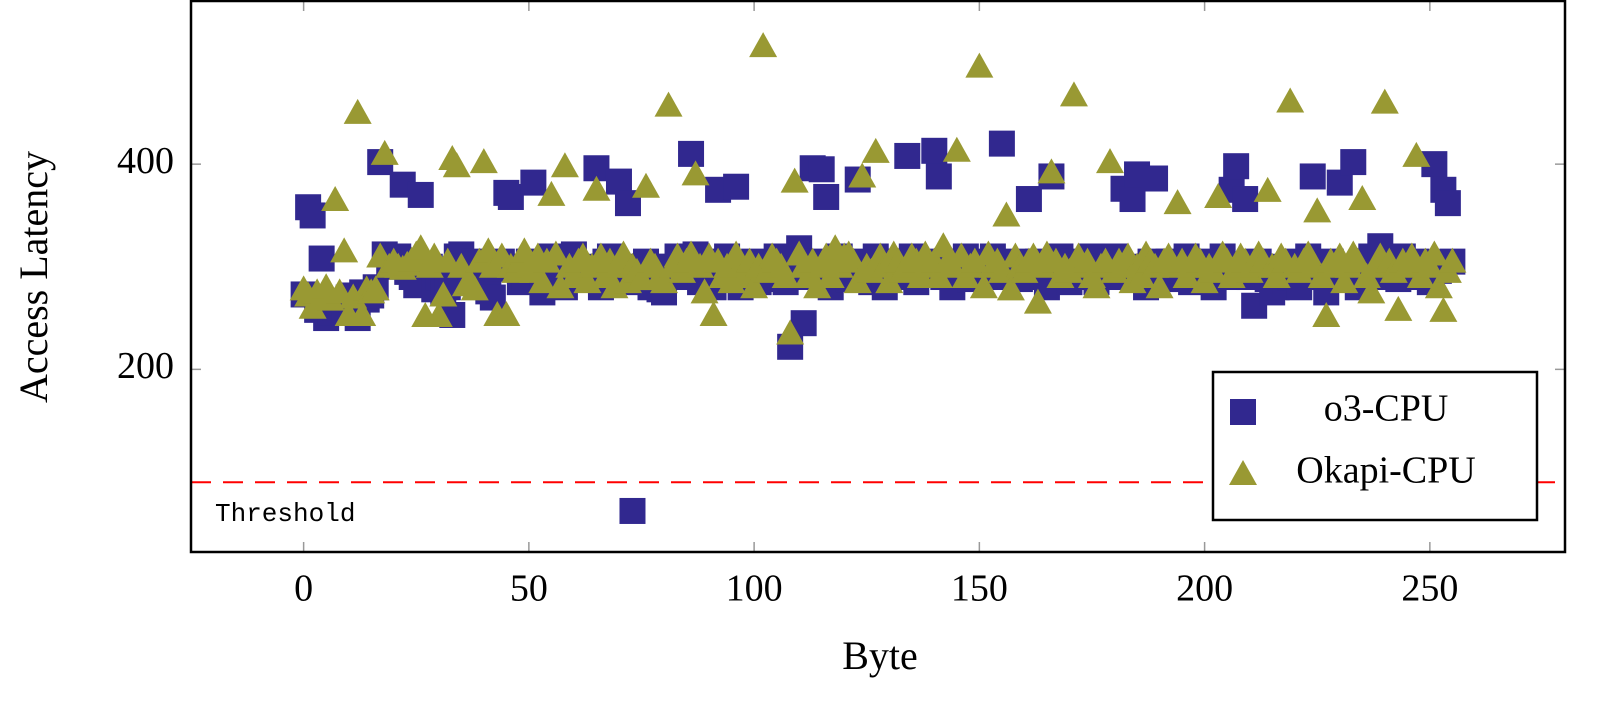 The width and height of the screenshot is (1600, 716). What do you see at coordinates (1429, 589) in the screenshot?
I see `x-tick-label: 250` at bounding box center [1429, 589].